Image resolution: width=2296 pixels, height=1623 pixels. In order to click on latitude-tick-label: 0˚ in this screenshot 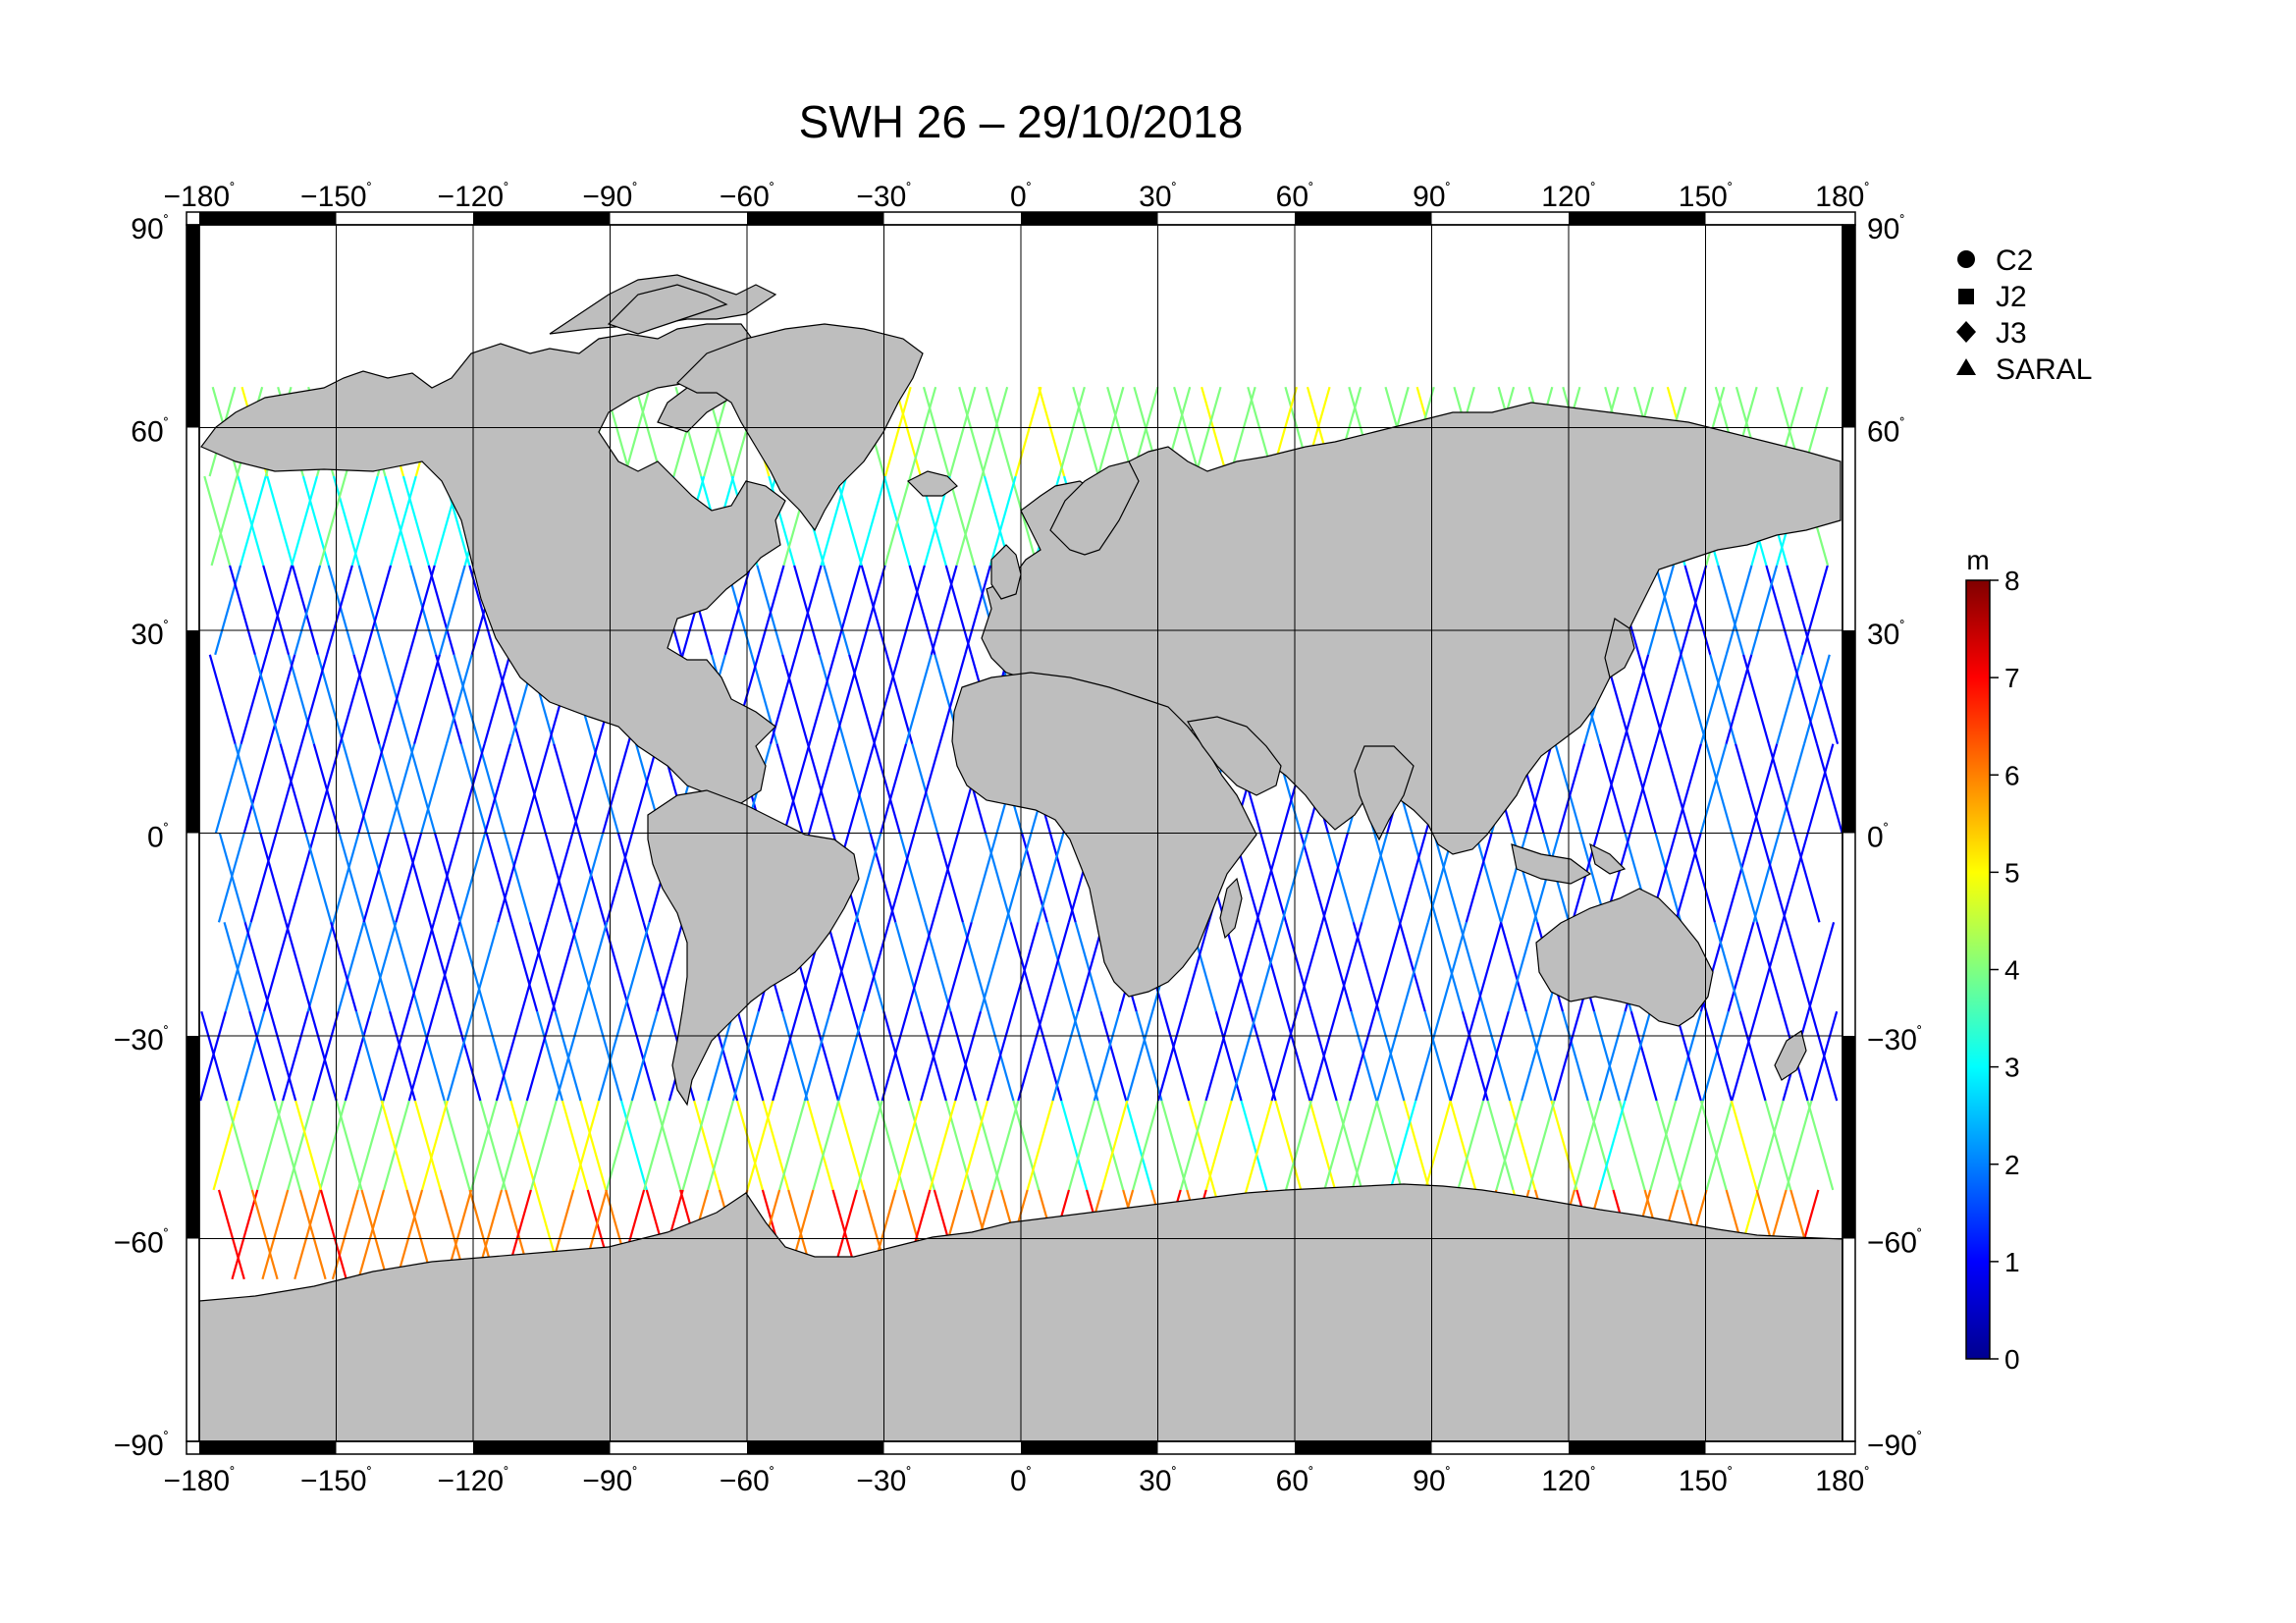, I will do `click(158, 838)`.